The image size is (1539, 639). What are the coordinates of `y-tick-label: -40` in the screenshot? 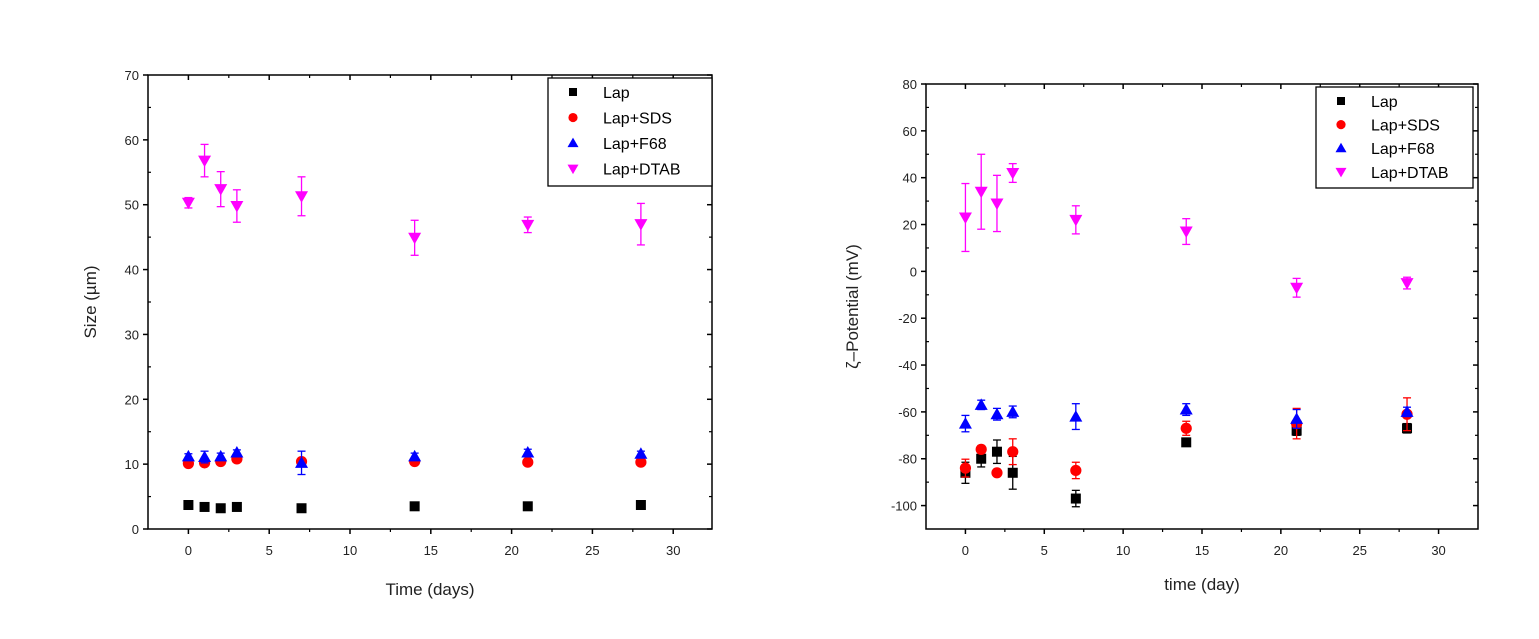 It's located at (907, 365).